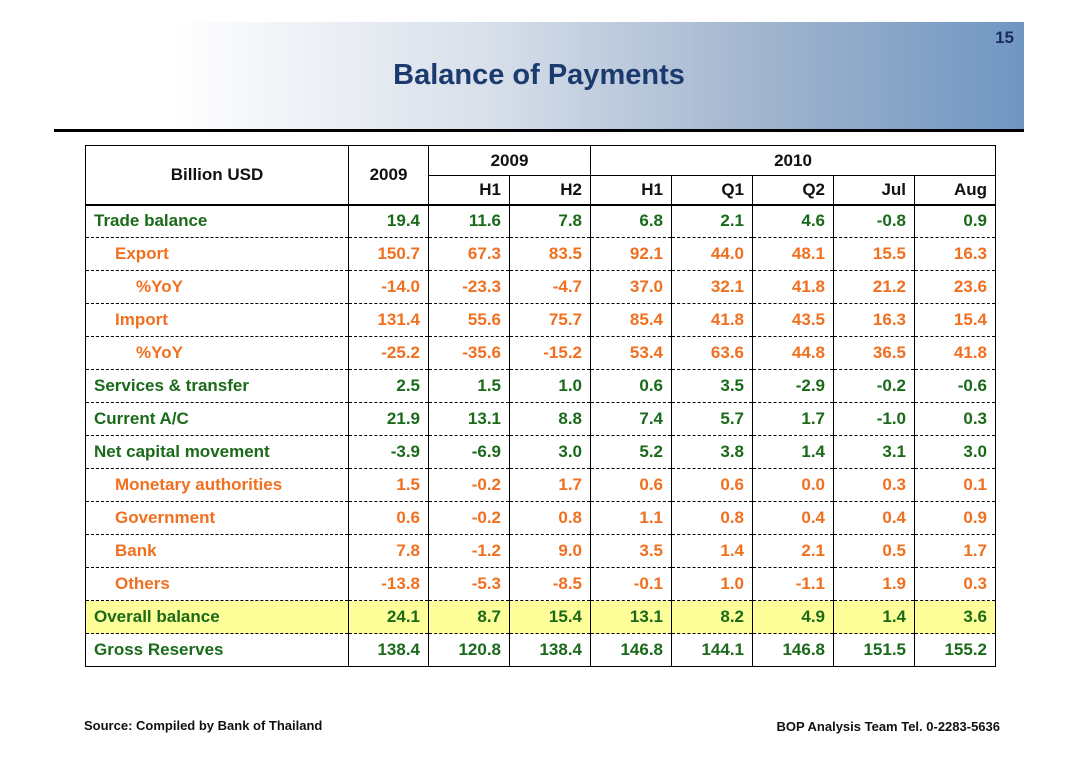 Image resolution: width=1066 pixels, height=758 pixels. What do you see at coordinates (217, 650) in the screenshot?
I see `row-label: Gross Reserves` at bounding box center [217, 650].